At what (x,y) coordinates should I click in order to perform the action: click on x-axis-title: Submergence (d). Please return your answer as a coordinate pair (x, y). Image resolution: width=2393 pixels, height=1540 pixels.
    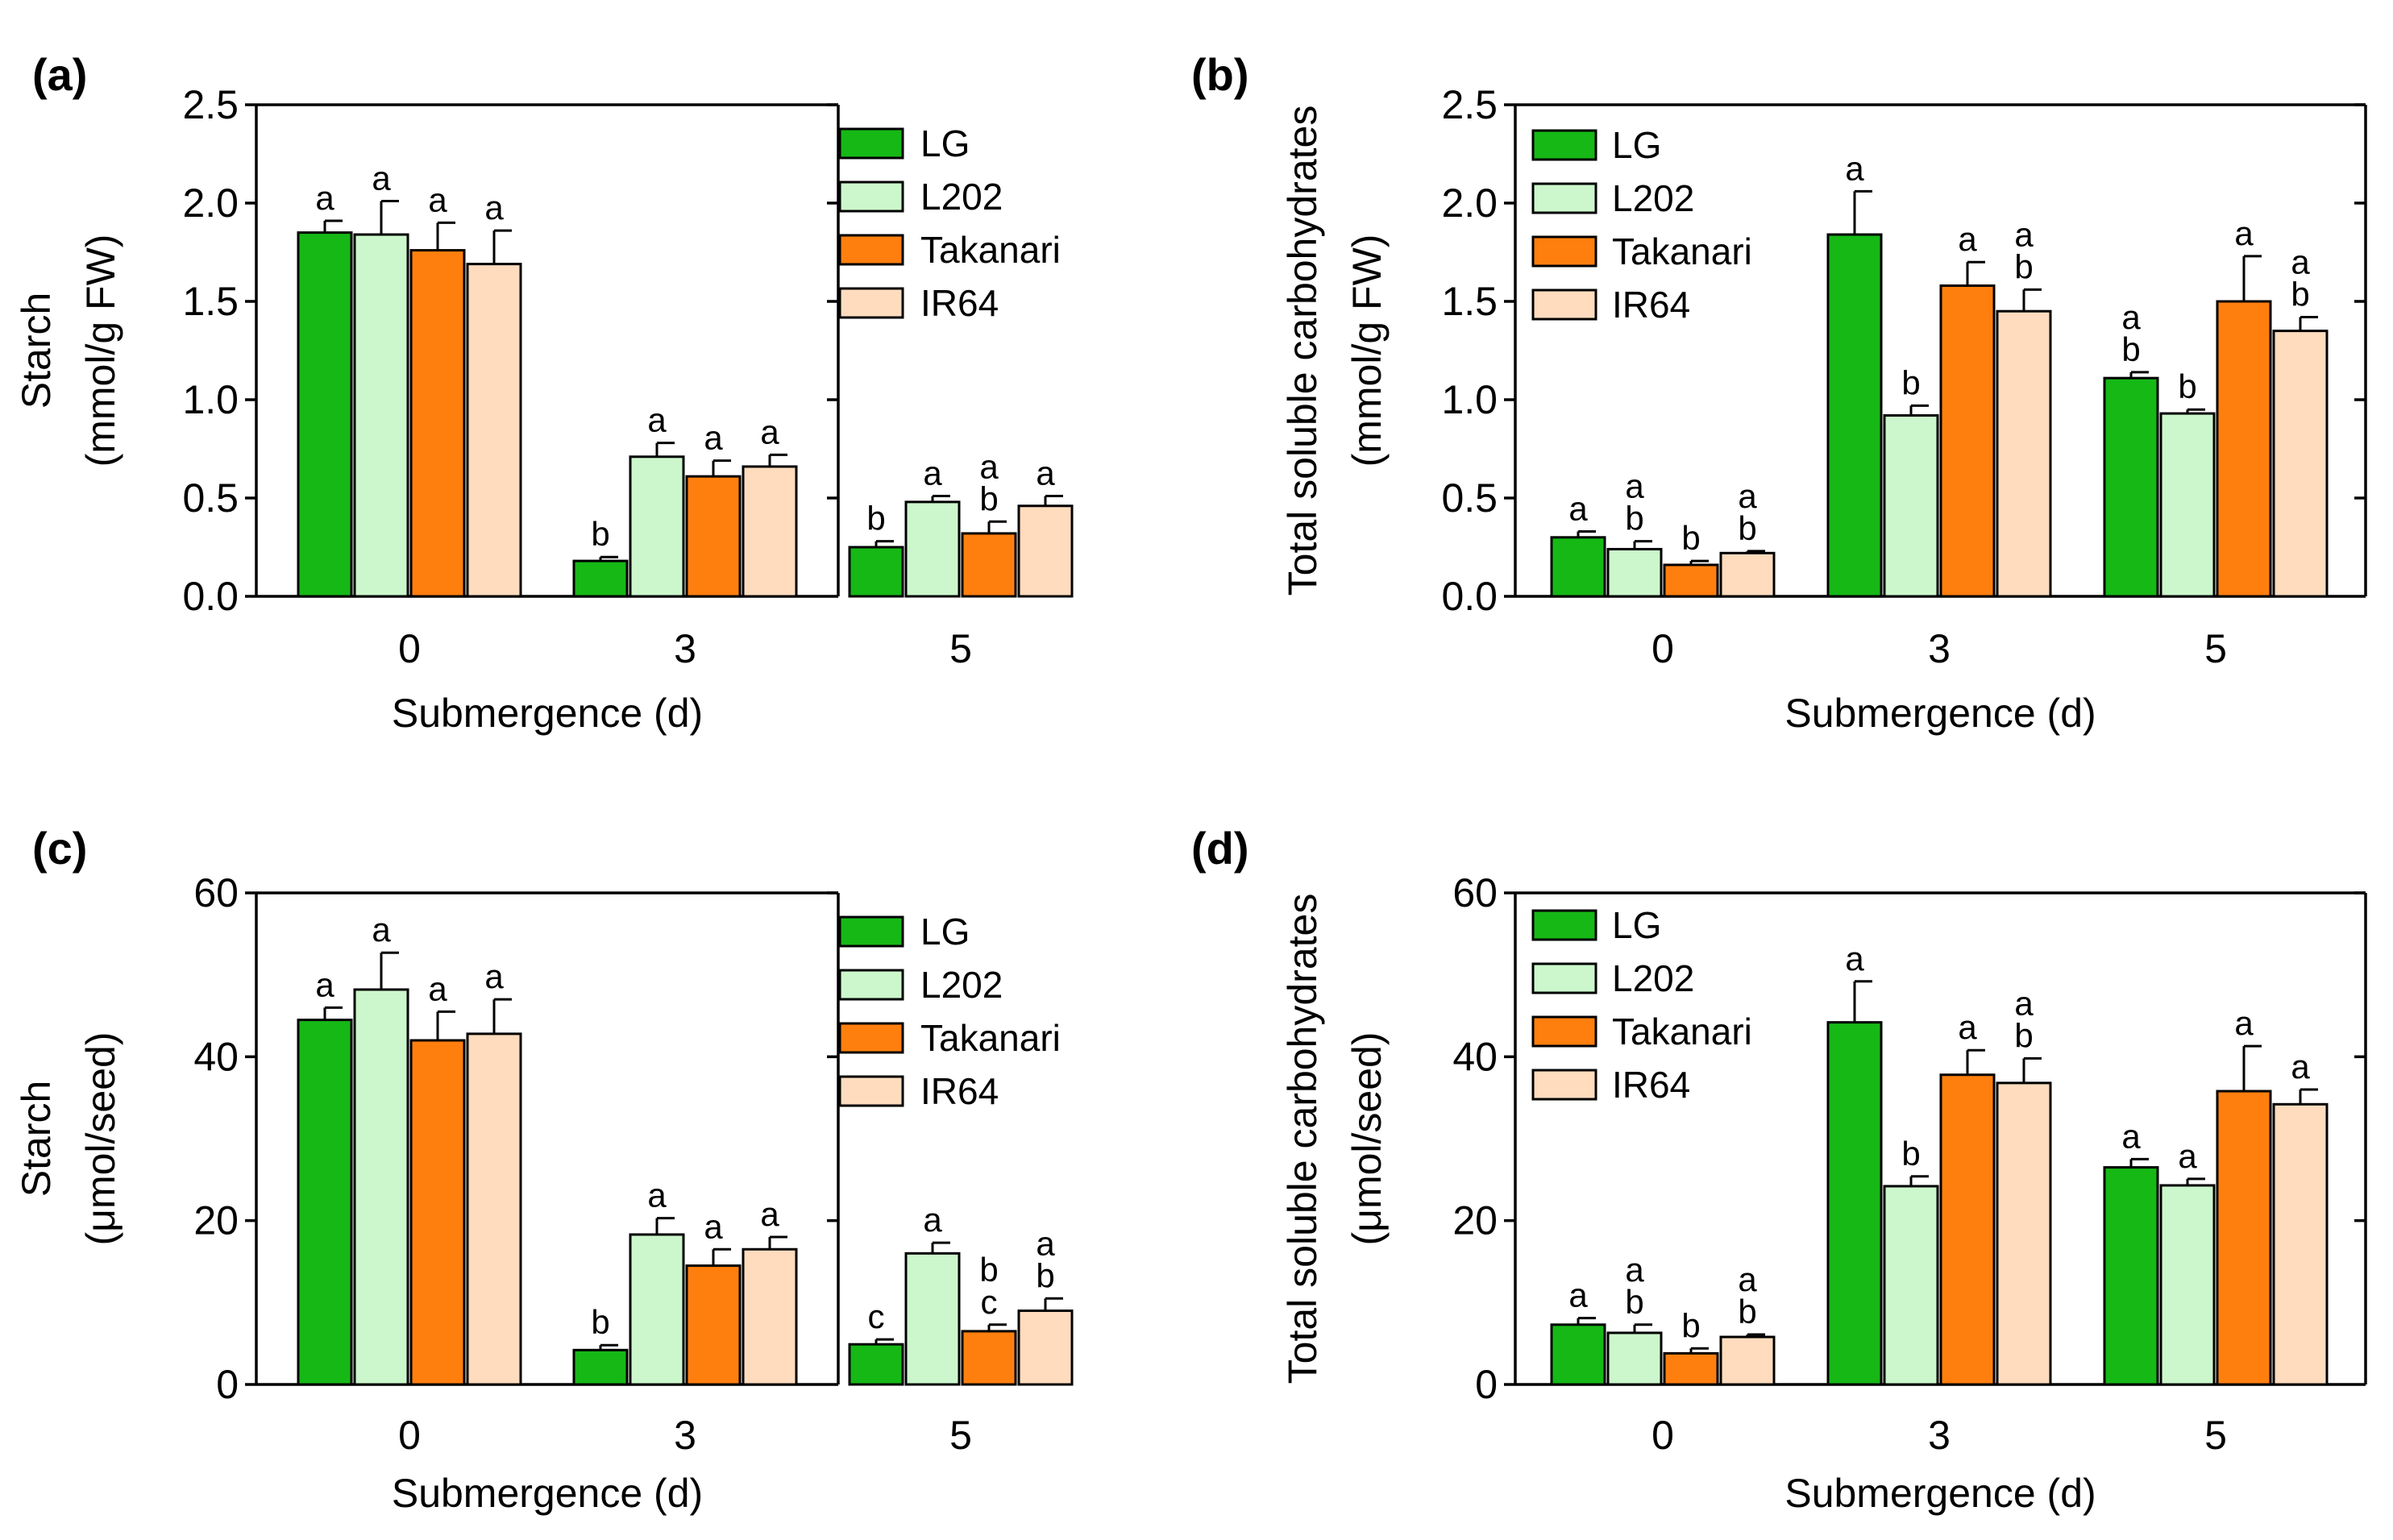
    Looking at the image, I should click on (547, 1493).